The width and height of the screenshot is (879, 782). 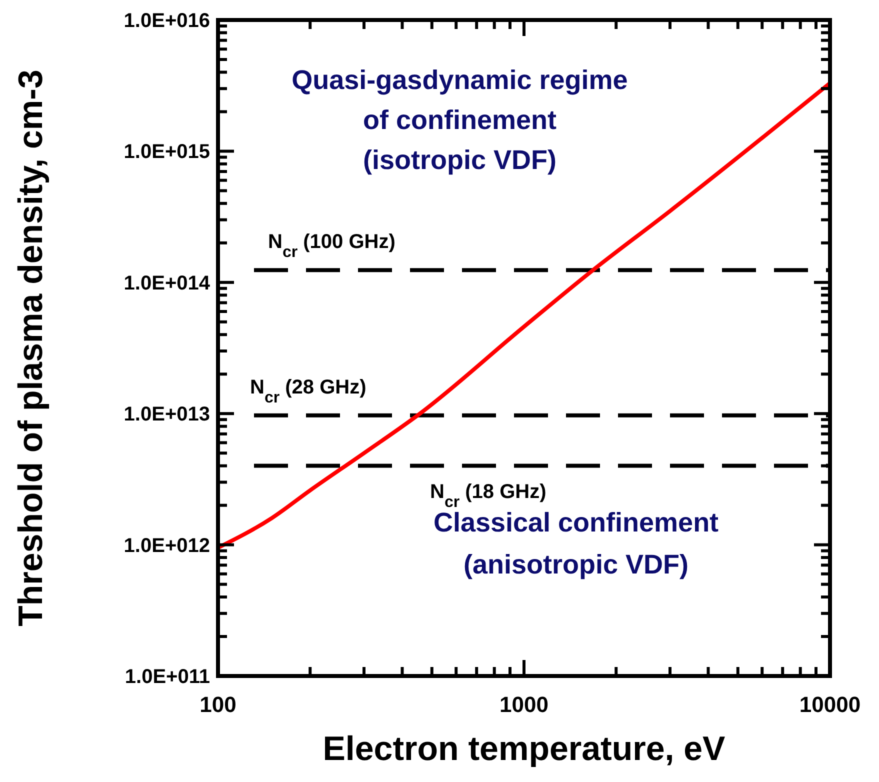 What do you see at coordinates (167, 545) in the screenshot?
I see `y-tick-label: 1.0E+012` at bounding box center [167, 545].